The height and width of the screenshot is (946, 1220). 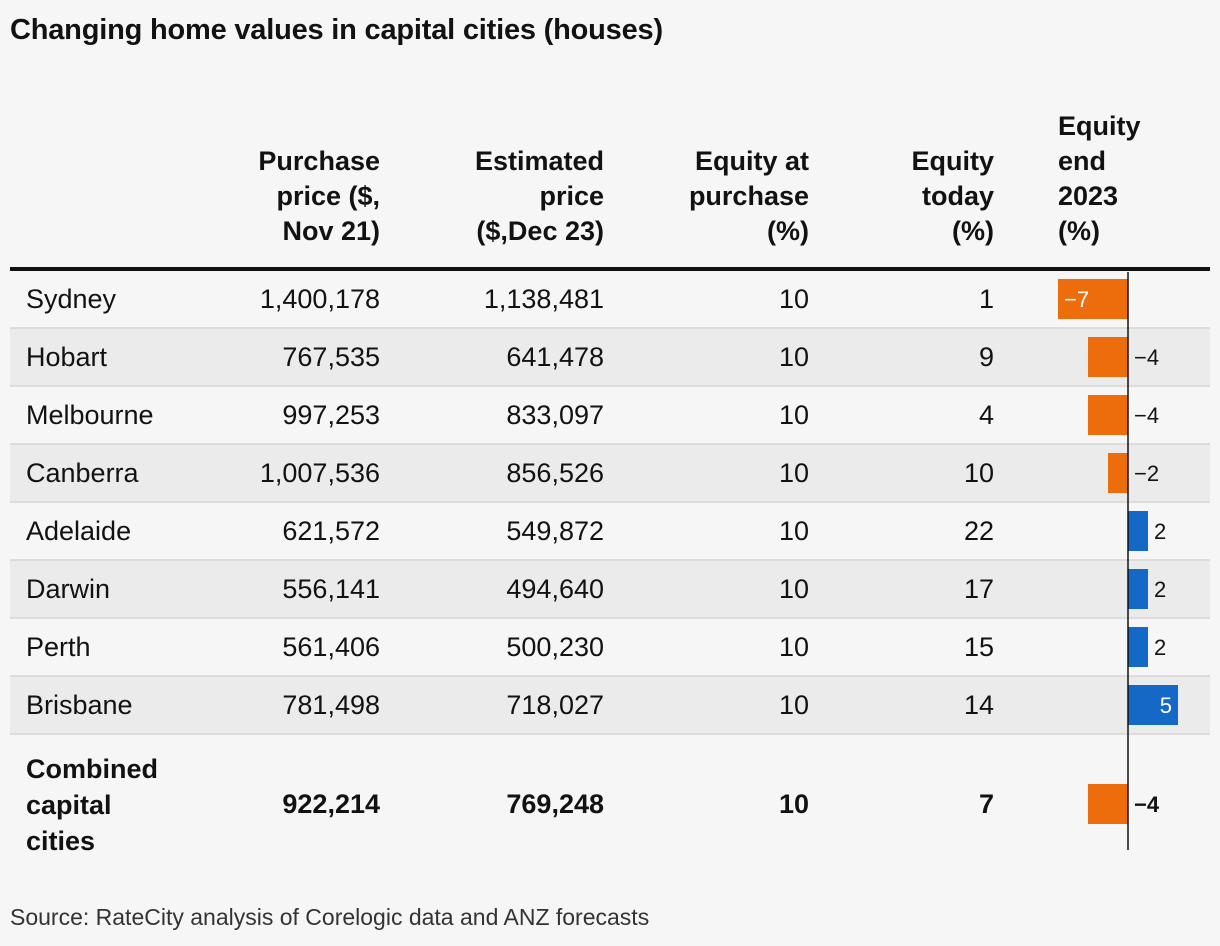 I want to click on row-estimated-price: 500,230, so click(x=555, y=647).